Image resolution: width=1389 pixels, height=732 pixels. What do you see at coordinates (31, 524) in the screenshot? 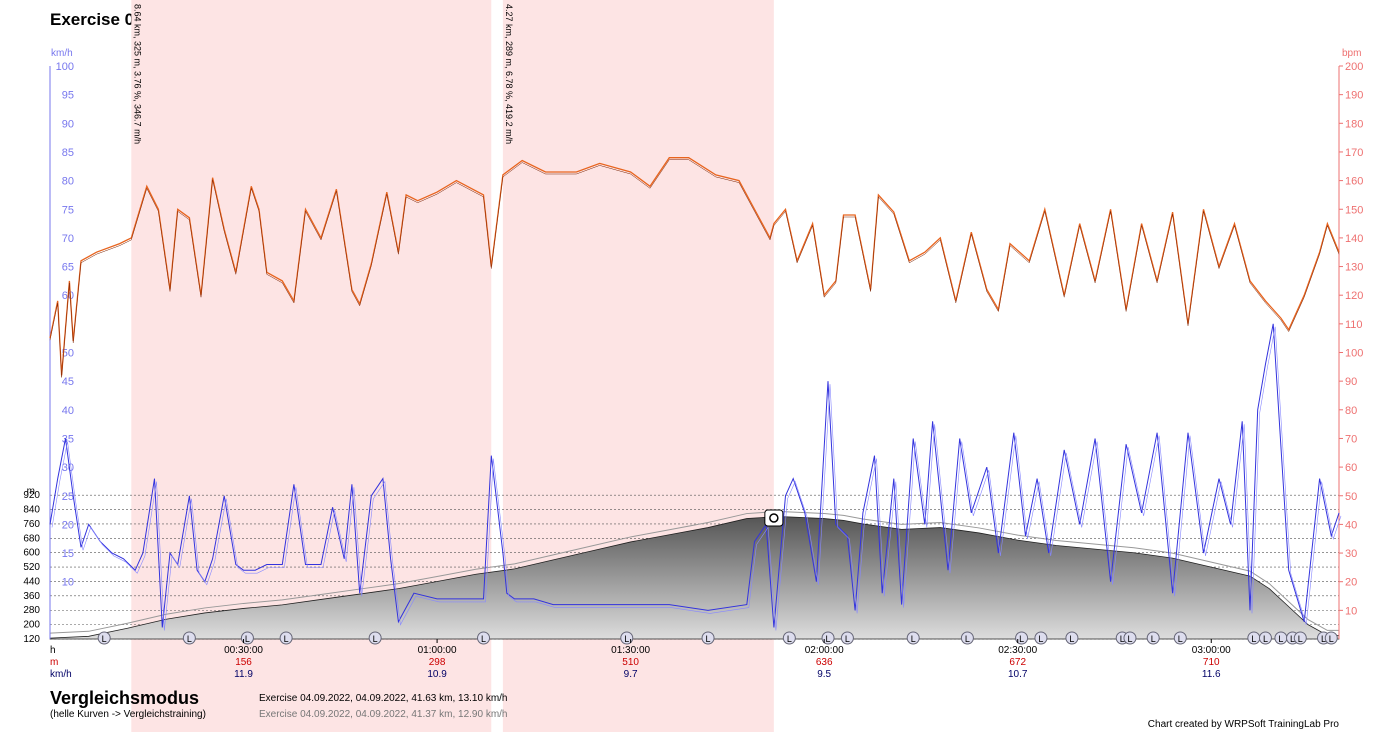
I see `altitude-tick-2: 760` at bounding box center [31, 524].